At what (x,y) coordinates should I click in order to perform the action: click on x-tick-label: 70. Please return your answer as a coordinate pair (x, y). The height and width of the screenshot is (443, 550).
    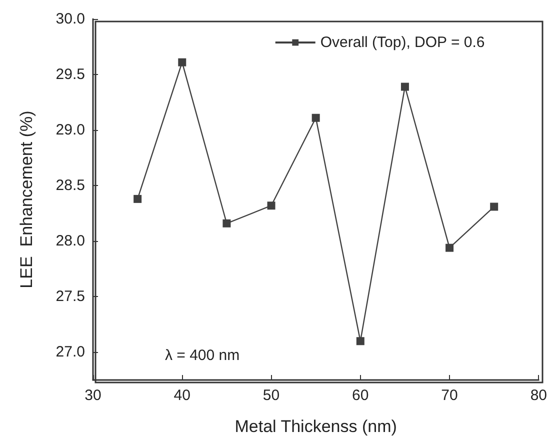
    Looking at the image, I should click on (449, 395).